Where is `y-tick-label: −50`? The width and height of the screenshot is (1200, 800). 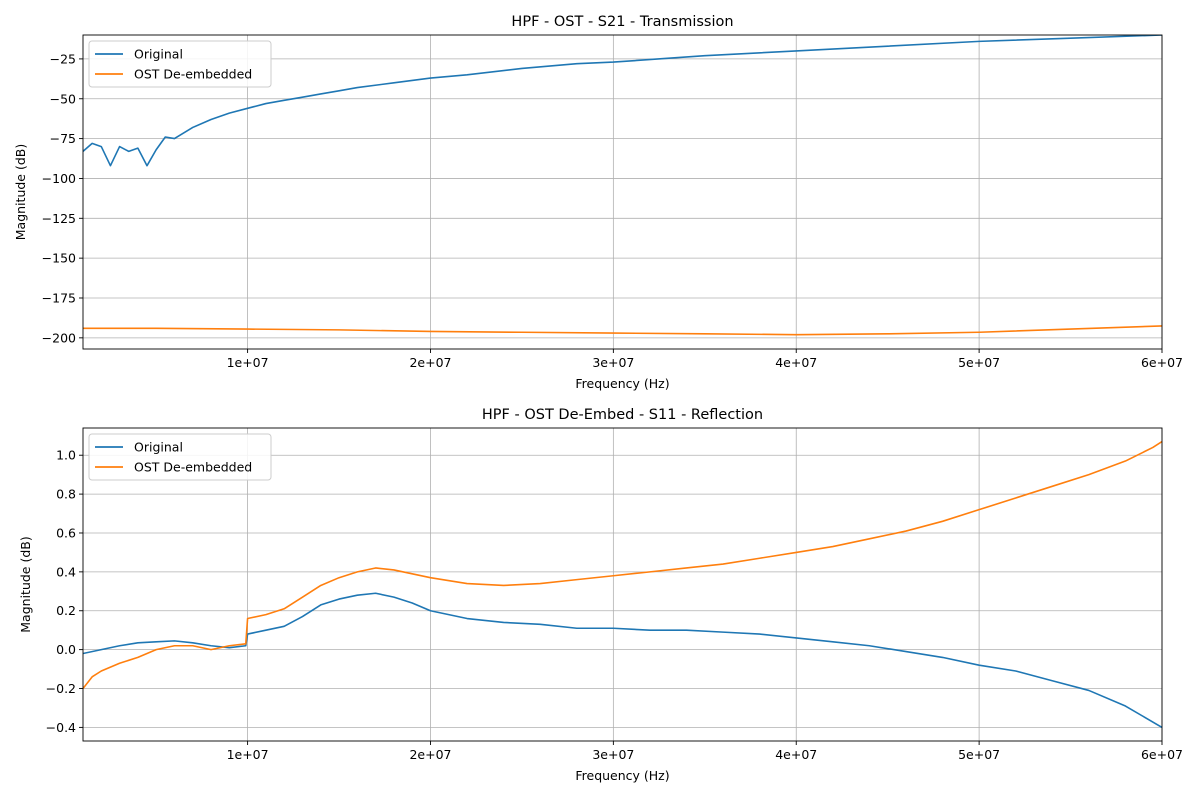 y-tick-label: −50 is located at coordinates (63, 98).